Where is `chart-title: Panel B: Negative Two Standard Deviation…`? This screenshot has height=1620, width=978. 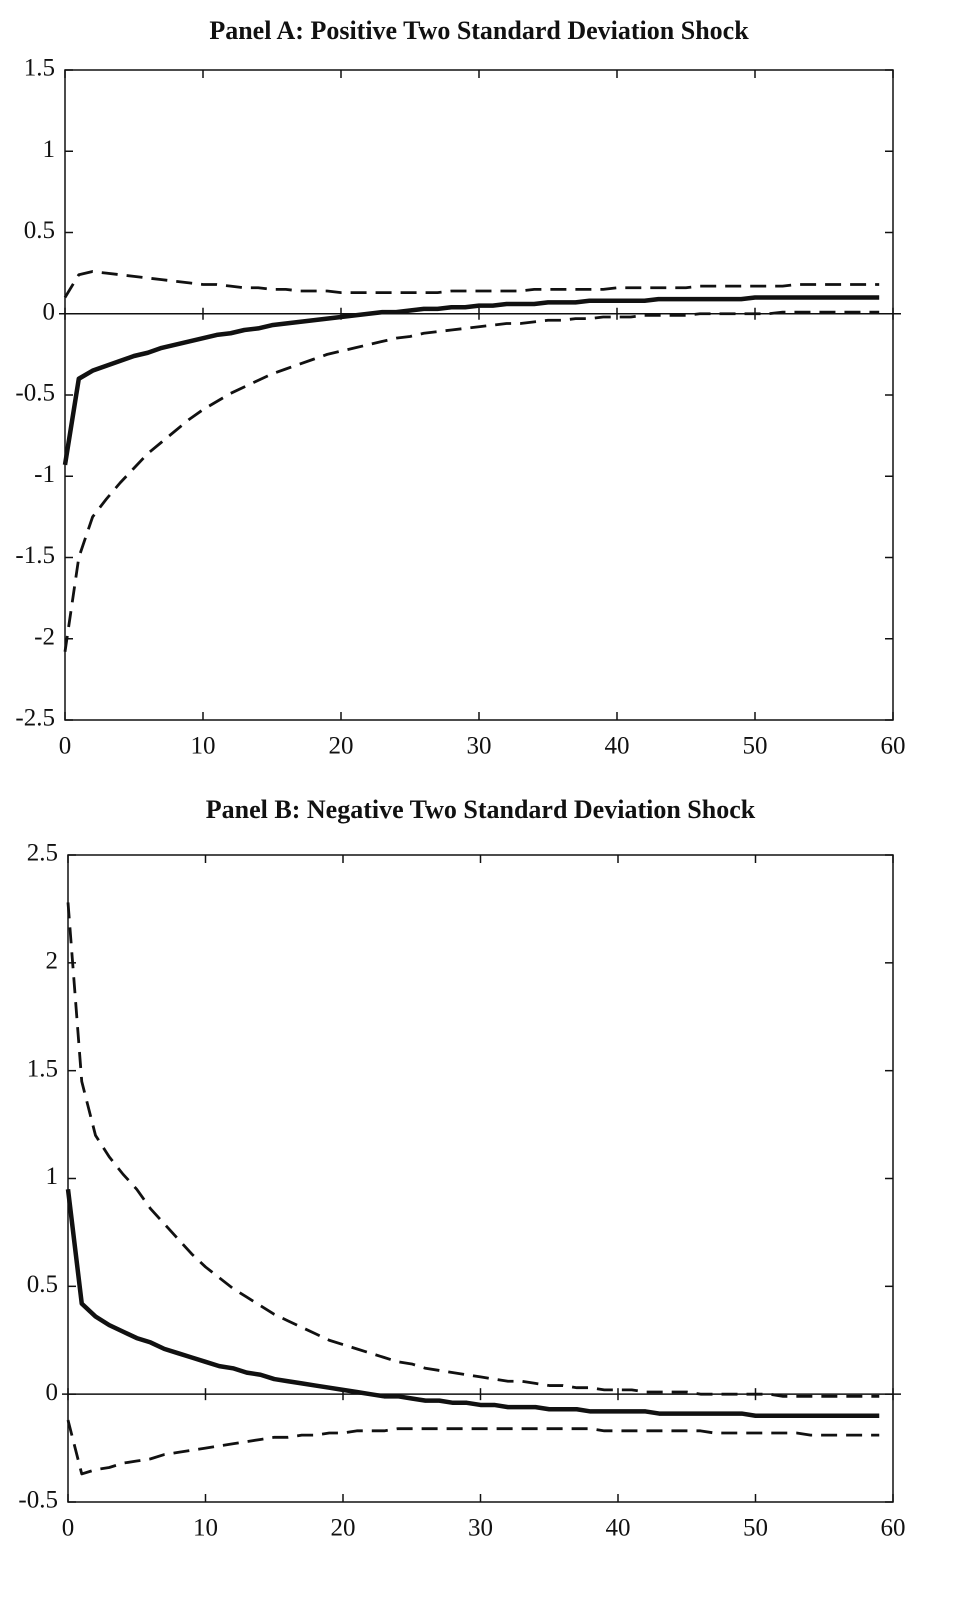 chart-title: Panel B: Negative Two Standard Deviation… is located at coordinates (481, 809).